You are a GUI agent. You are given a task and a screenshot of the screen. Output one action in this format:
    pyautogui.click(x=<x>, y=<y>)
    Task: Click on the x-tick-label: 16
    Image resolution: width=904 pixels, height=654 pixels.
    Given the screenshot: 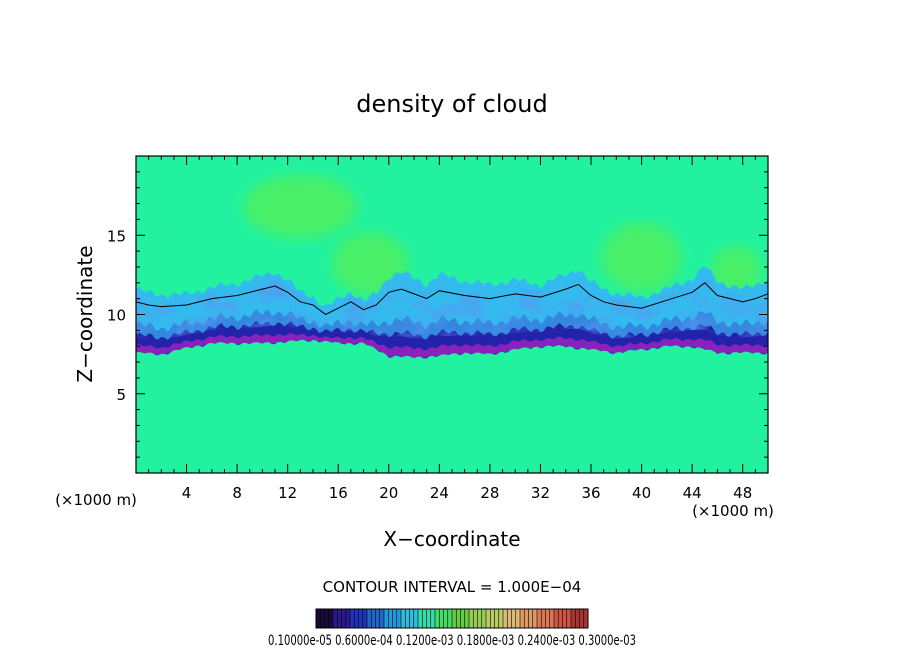 What is the action you would take?
    pyautogui.click(x=338, y=493)
    